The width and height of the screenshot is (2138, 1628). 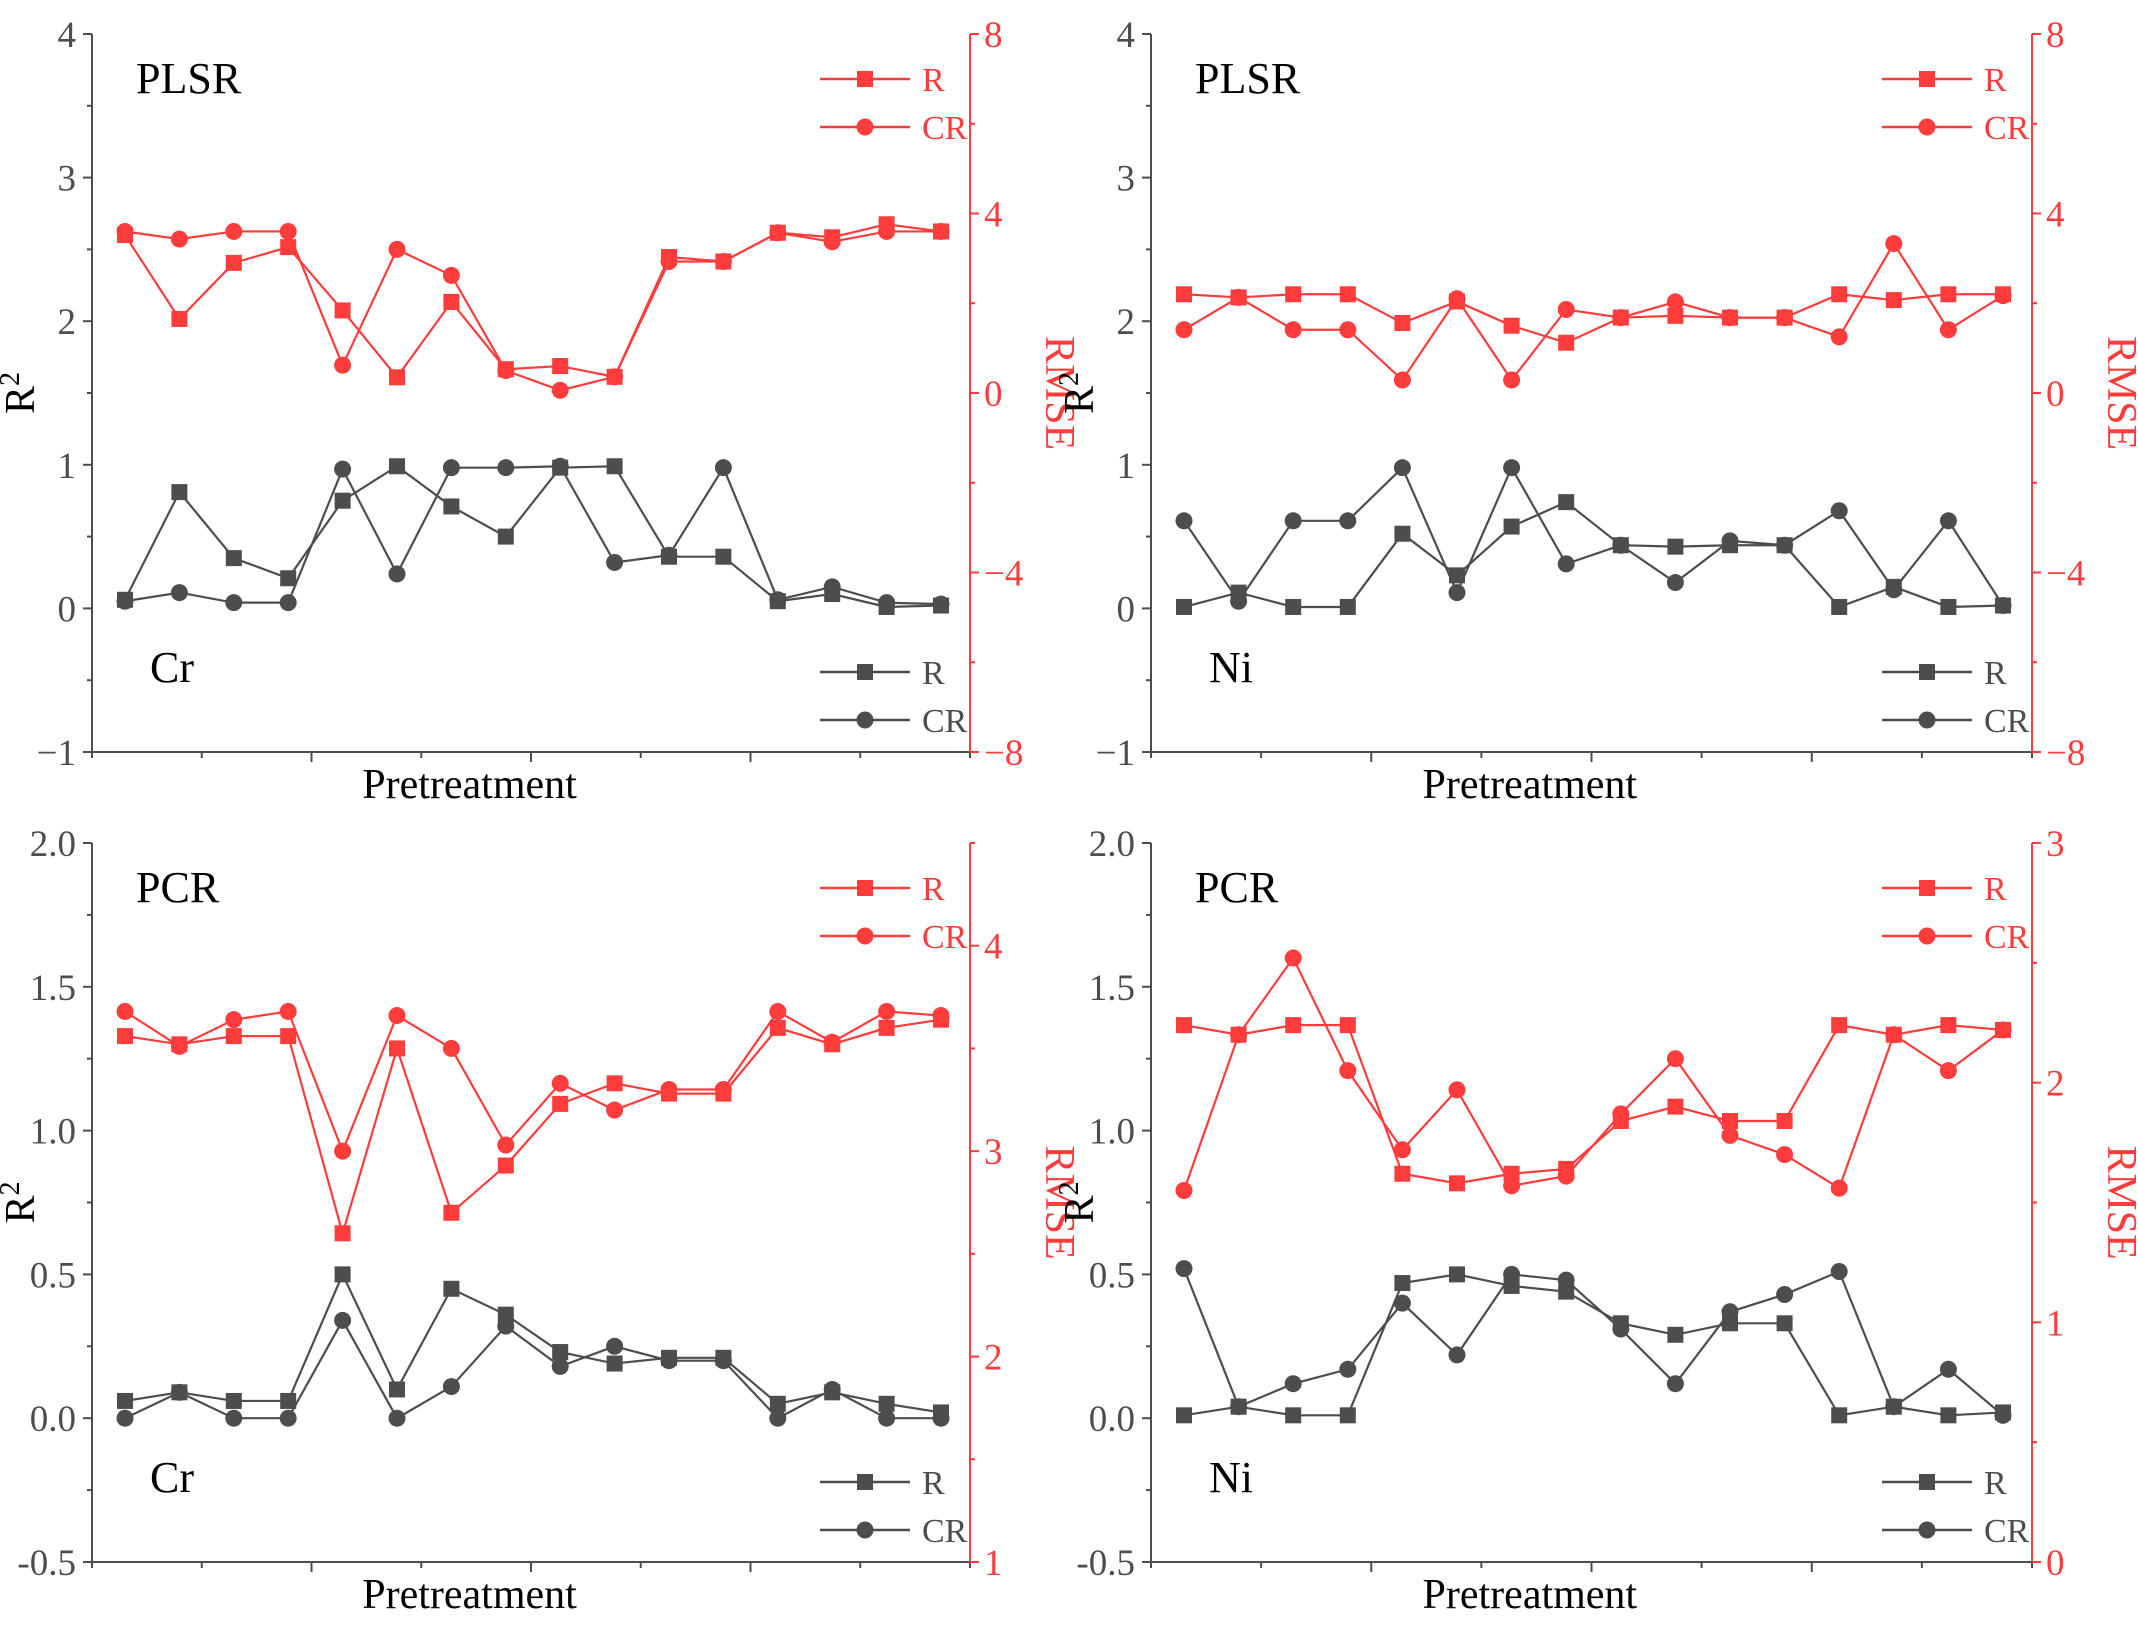 What do you see at coordinates (993, 1152) in the screenshot?
I see `y-right-tick-label: 3` at bounding box center [993, 1152].